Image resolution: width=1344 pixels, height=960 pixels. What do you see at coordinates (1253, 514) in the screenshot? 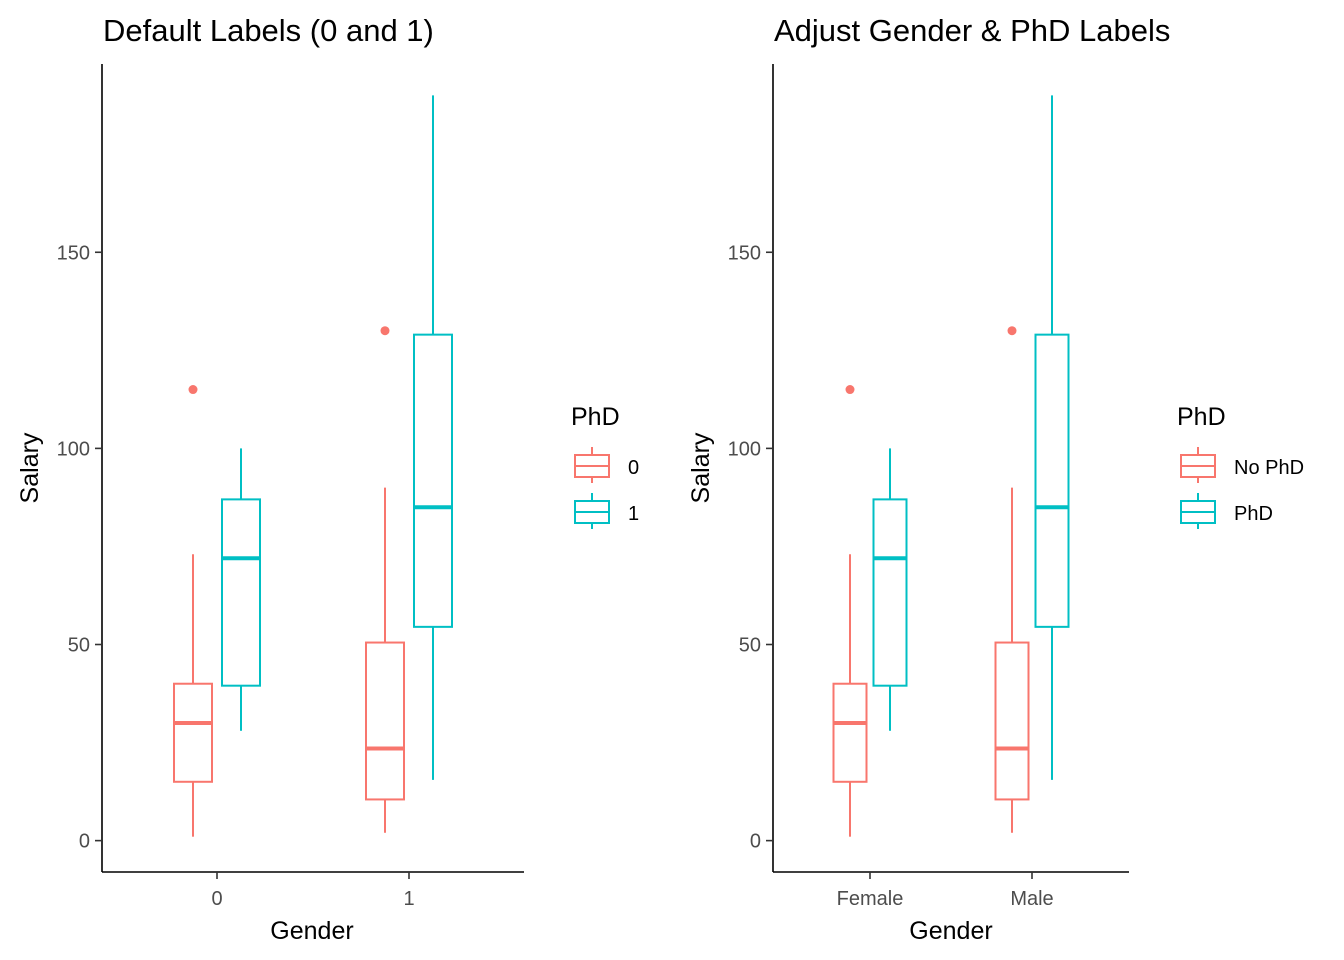
I see `legend-label: PhD` at bounding box center [1253, 514].